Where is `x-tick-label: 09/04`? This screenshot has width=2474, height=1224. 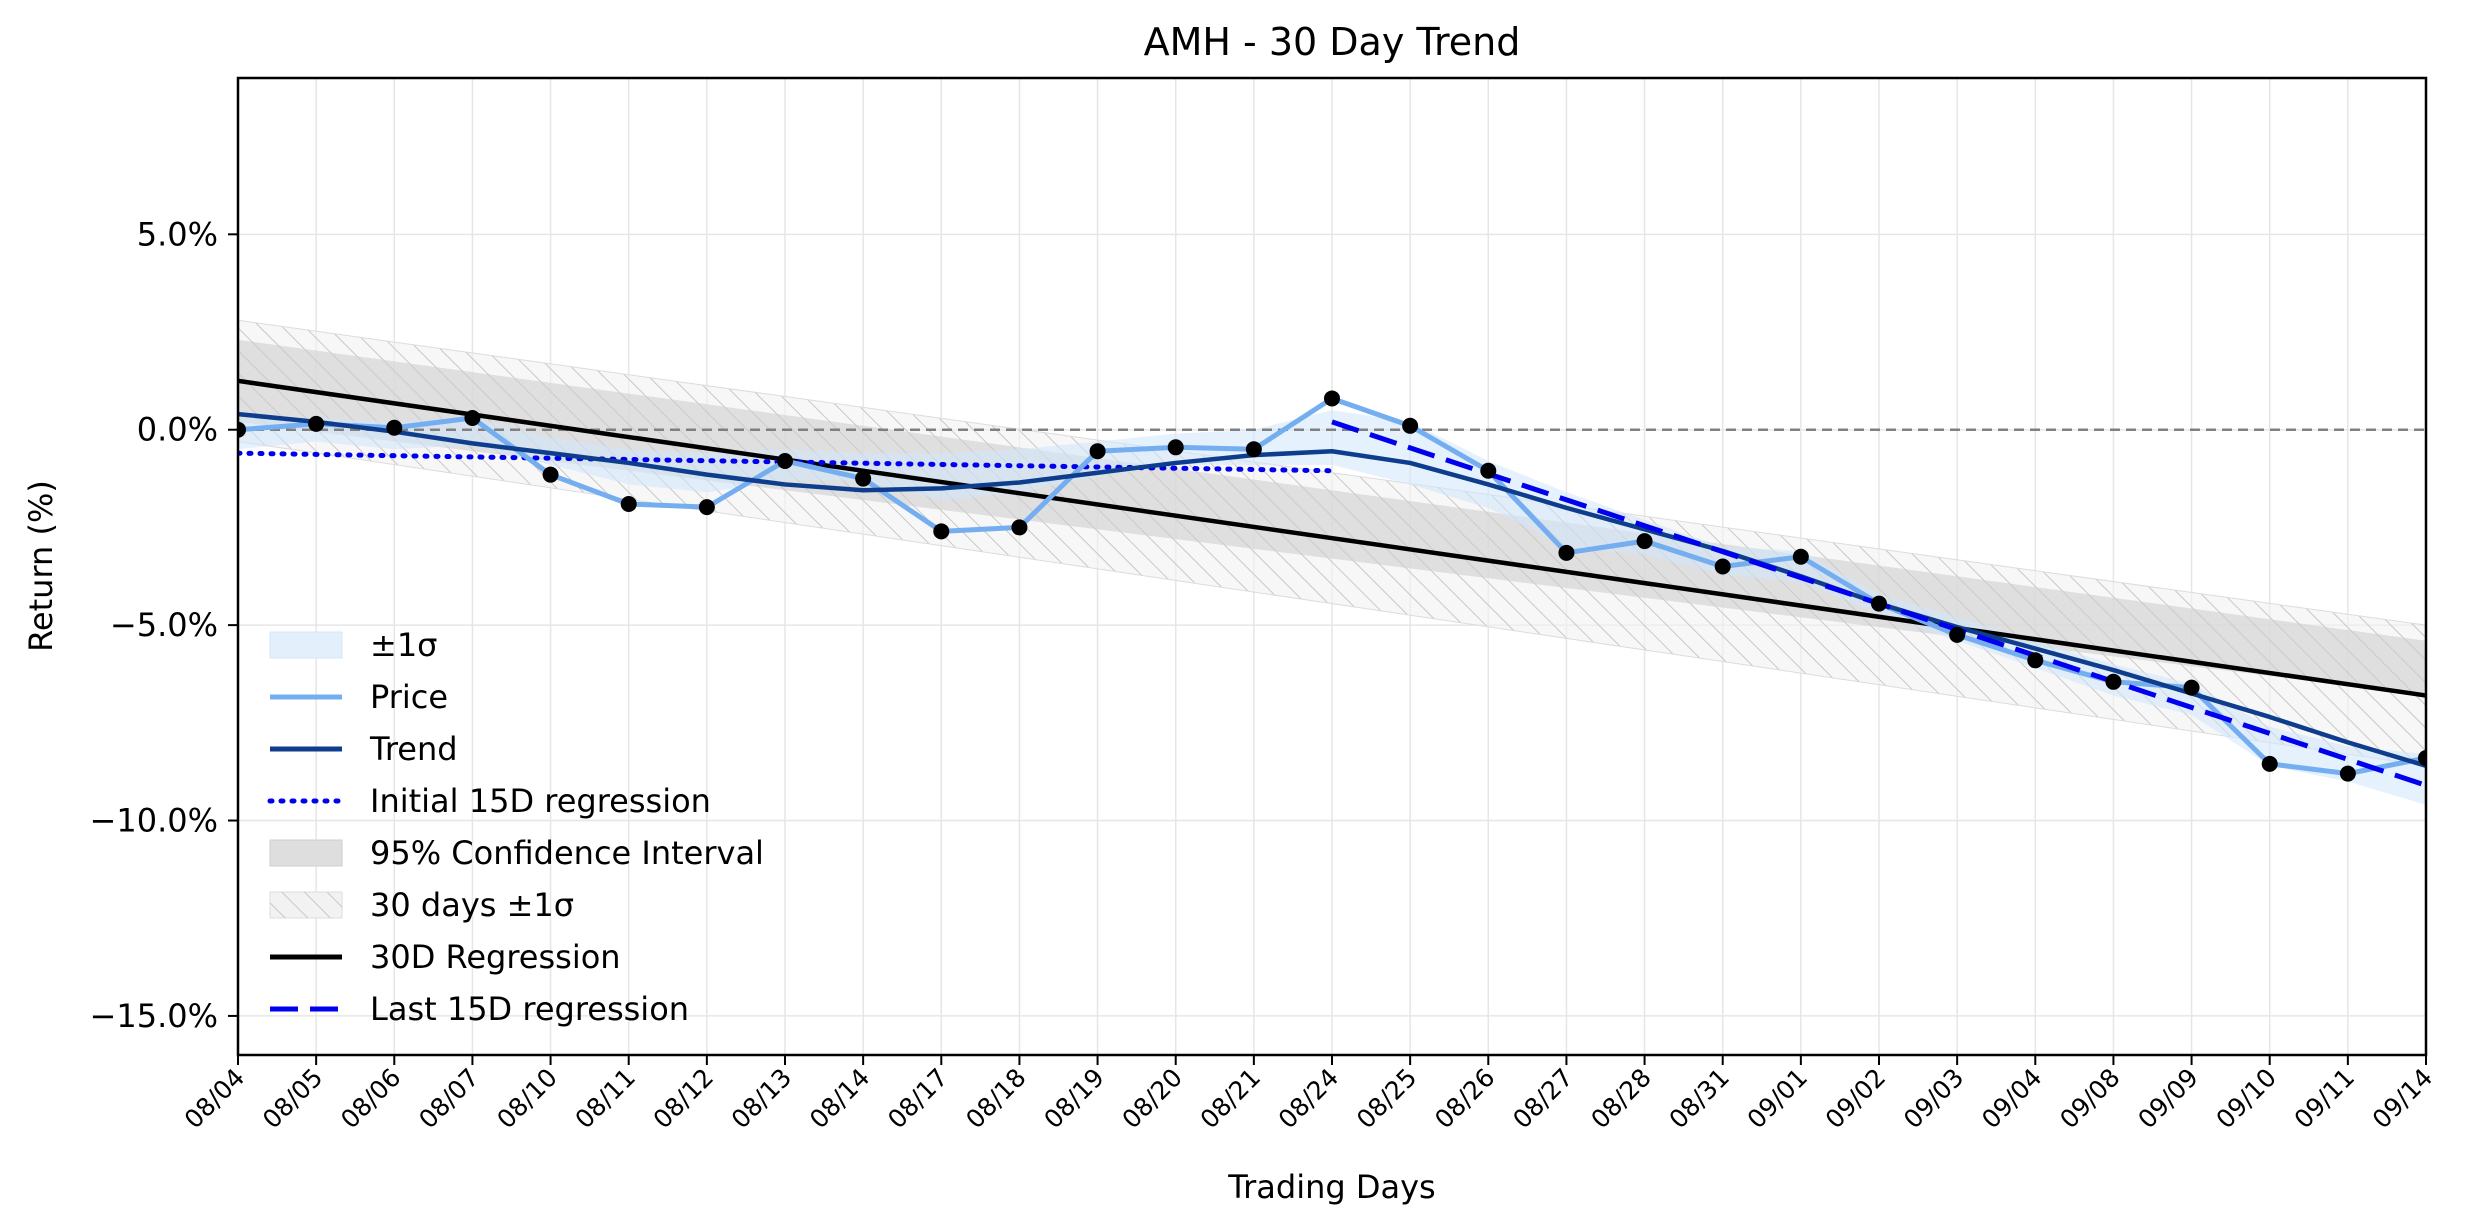
x-tick-label: 09/04 is located at coordinates (2011, 1098).